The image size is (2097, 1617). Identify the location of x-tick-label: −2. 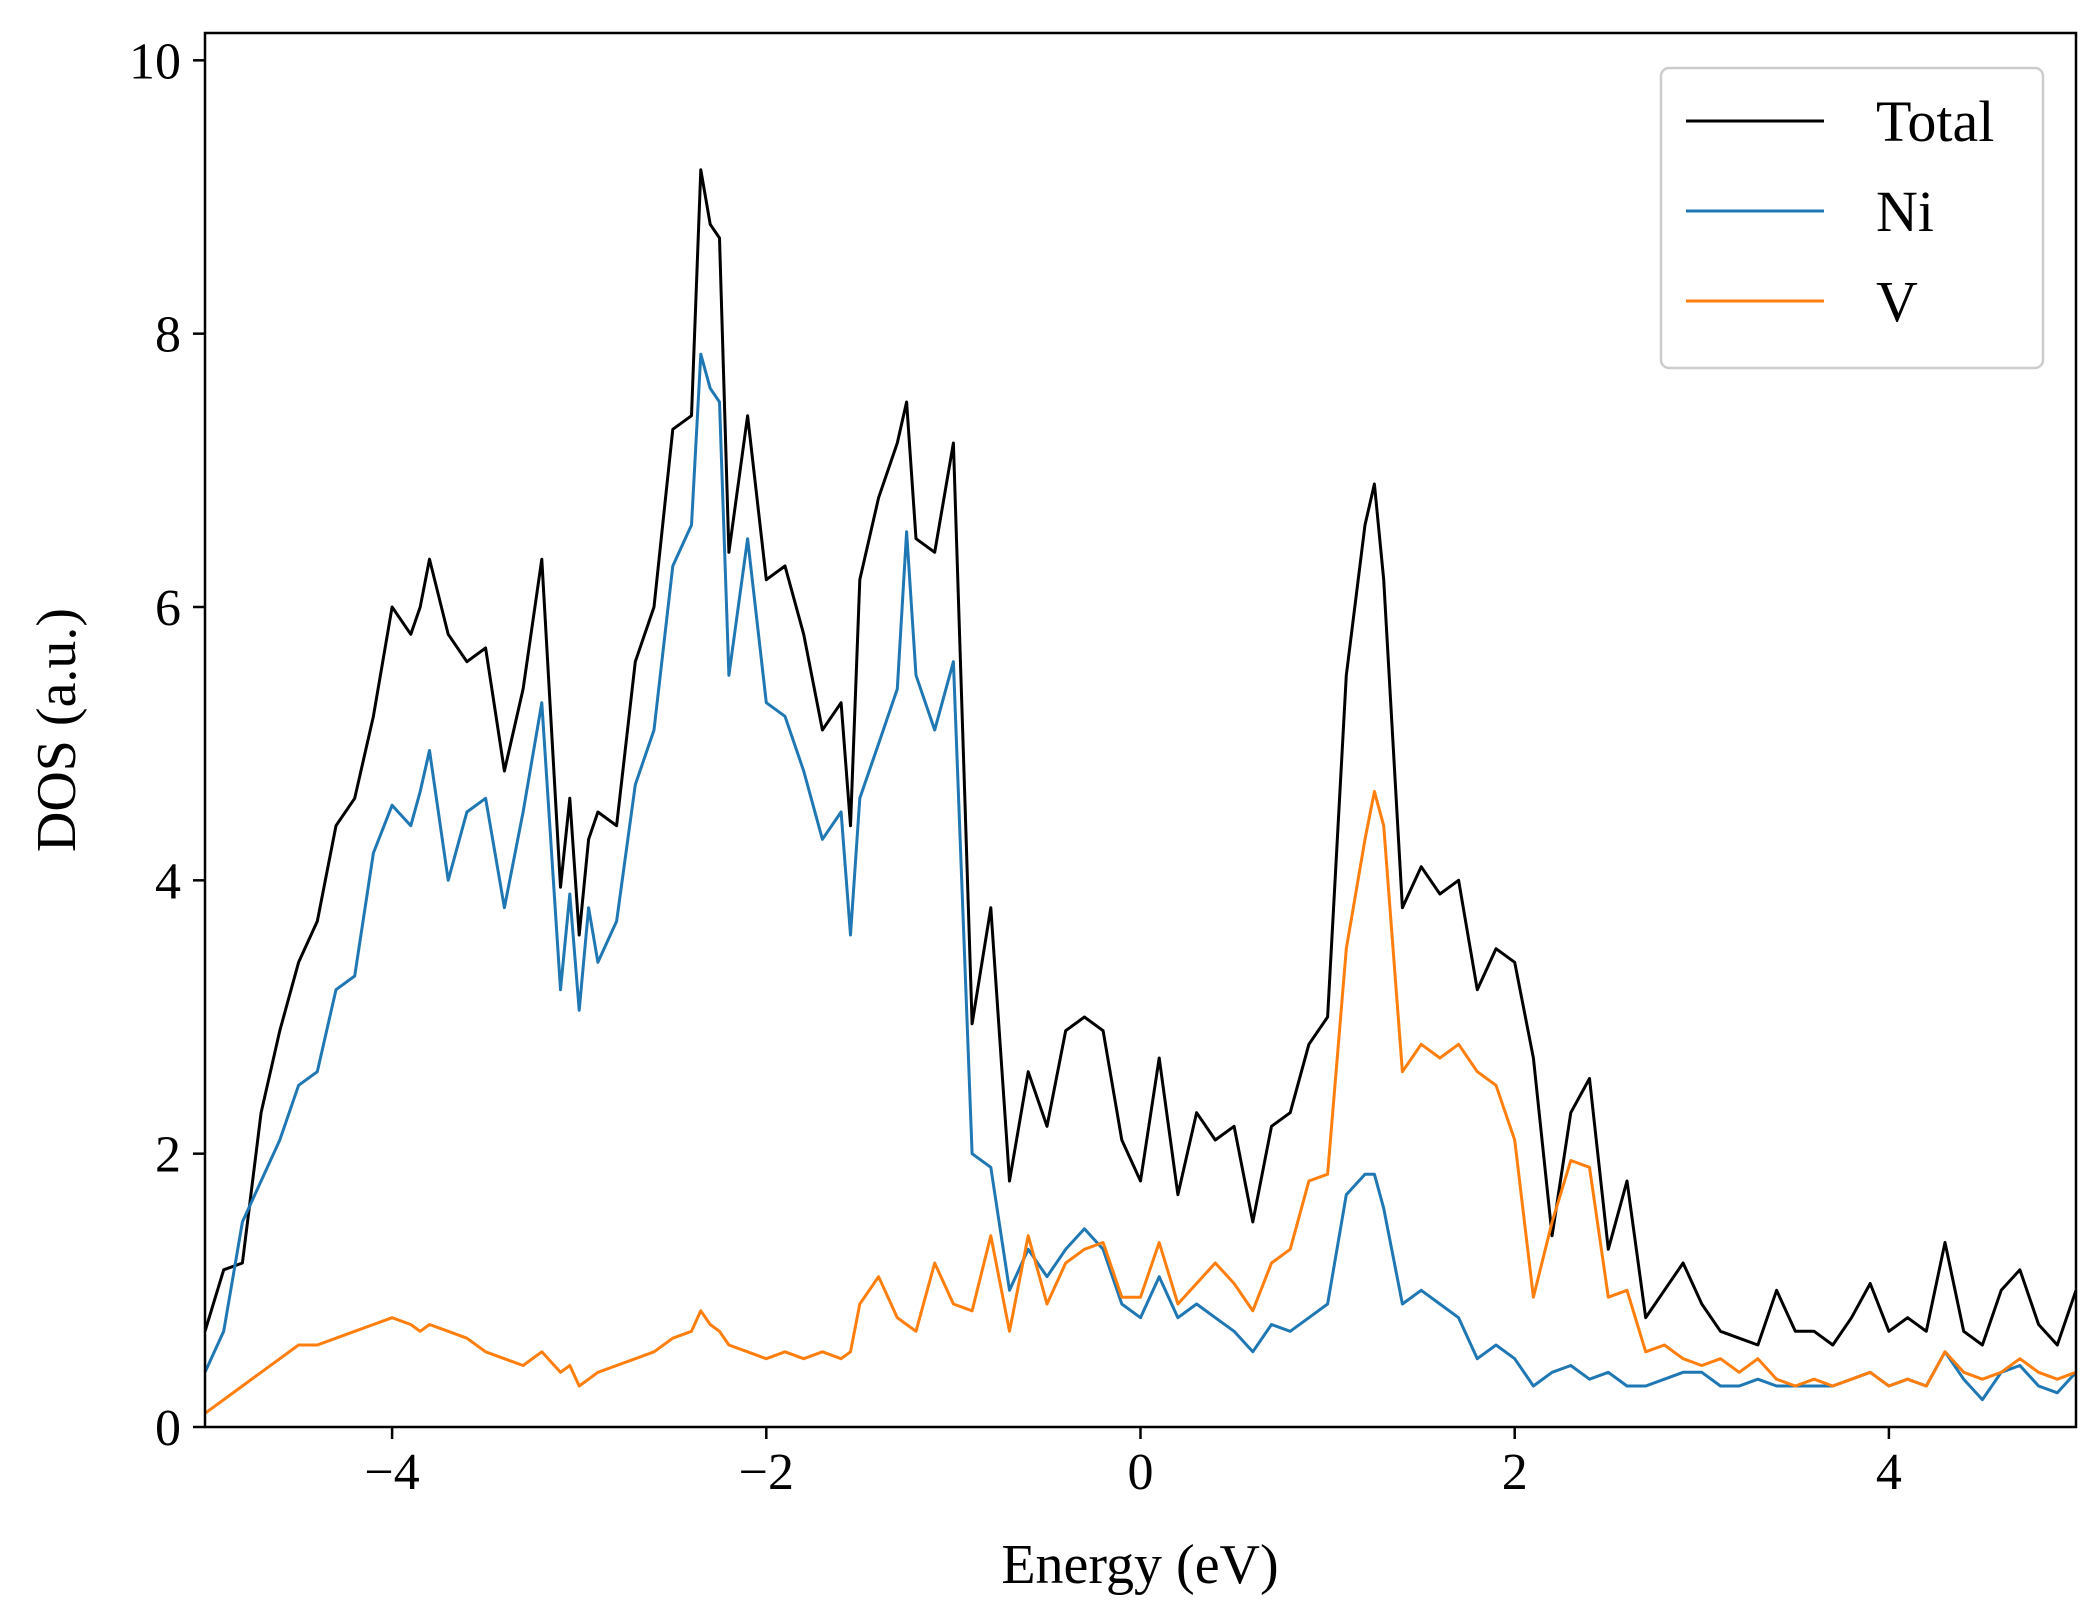
(766, 1472).